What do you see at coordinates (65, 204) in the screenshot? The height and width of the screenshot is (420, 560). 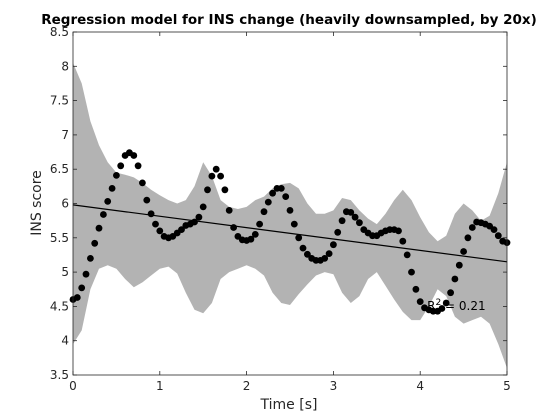 I see `y-tick-label: 6` at bounding box center [65, 204].